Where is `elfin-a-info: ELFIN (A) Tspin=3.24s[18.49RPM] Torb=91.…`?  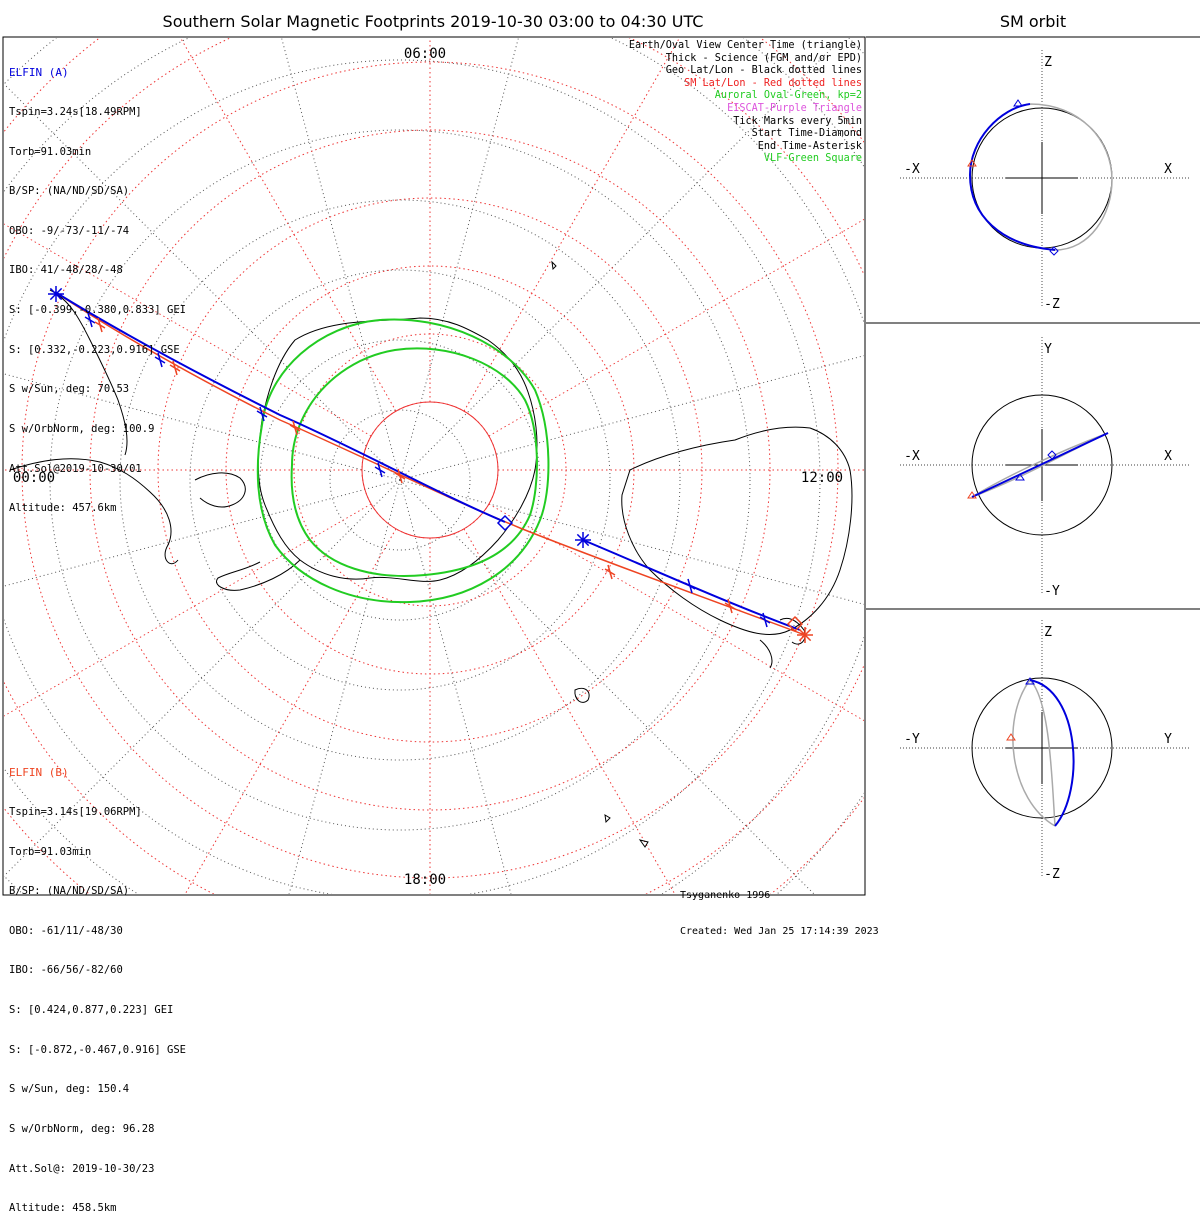
elfin-a-info: ELFIN (A) Tspin=3.24s[18.49RPM] Torb=91.… is located at coordinates (97, 284).